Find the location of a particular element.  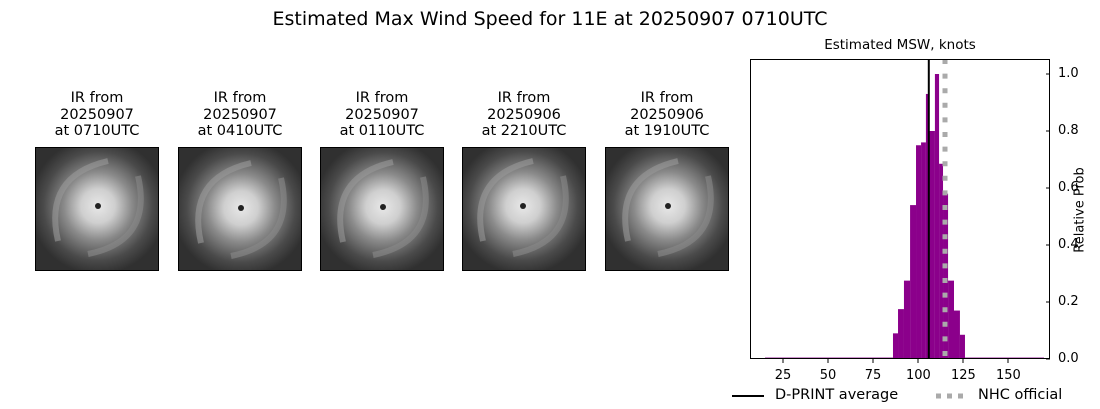

y-tick-label: 0.2 is located at coordinates (1068, 301).